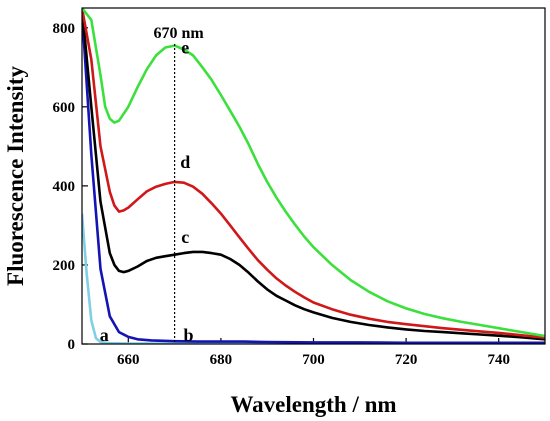 Image resolution: width=550 pixels, height=421 pixels. Describe the element at coordinates (128, 360) in the screenshot. I see `x-tick-label: 660` at that location.